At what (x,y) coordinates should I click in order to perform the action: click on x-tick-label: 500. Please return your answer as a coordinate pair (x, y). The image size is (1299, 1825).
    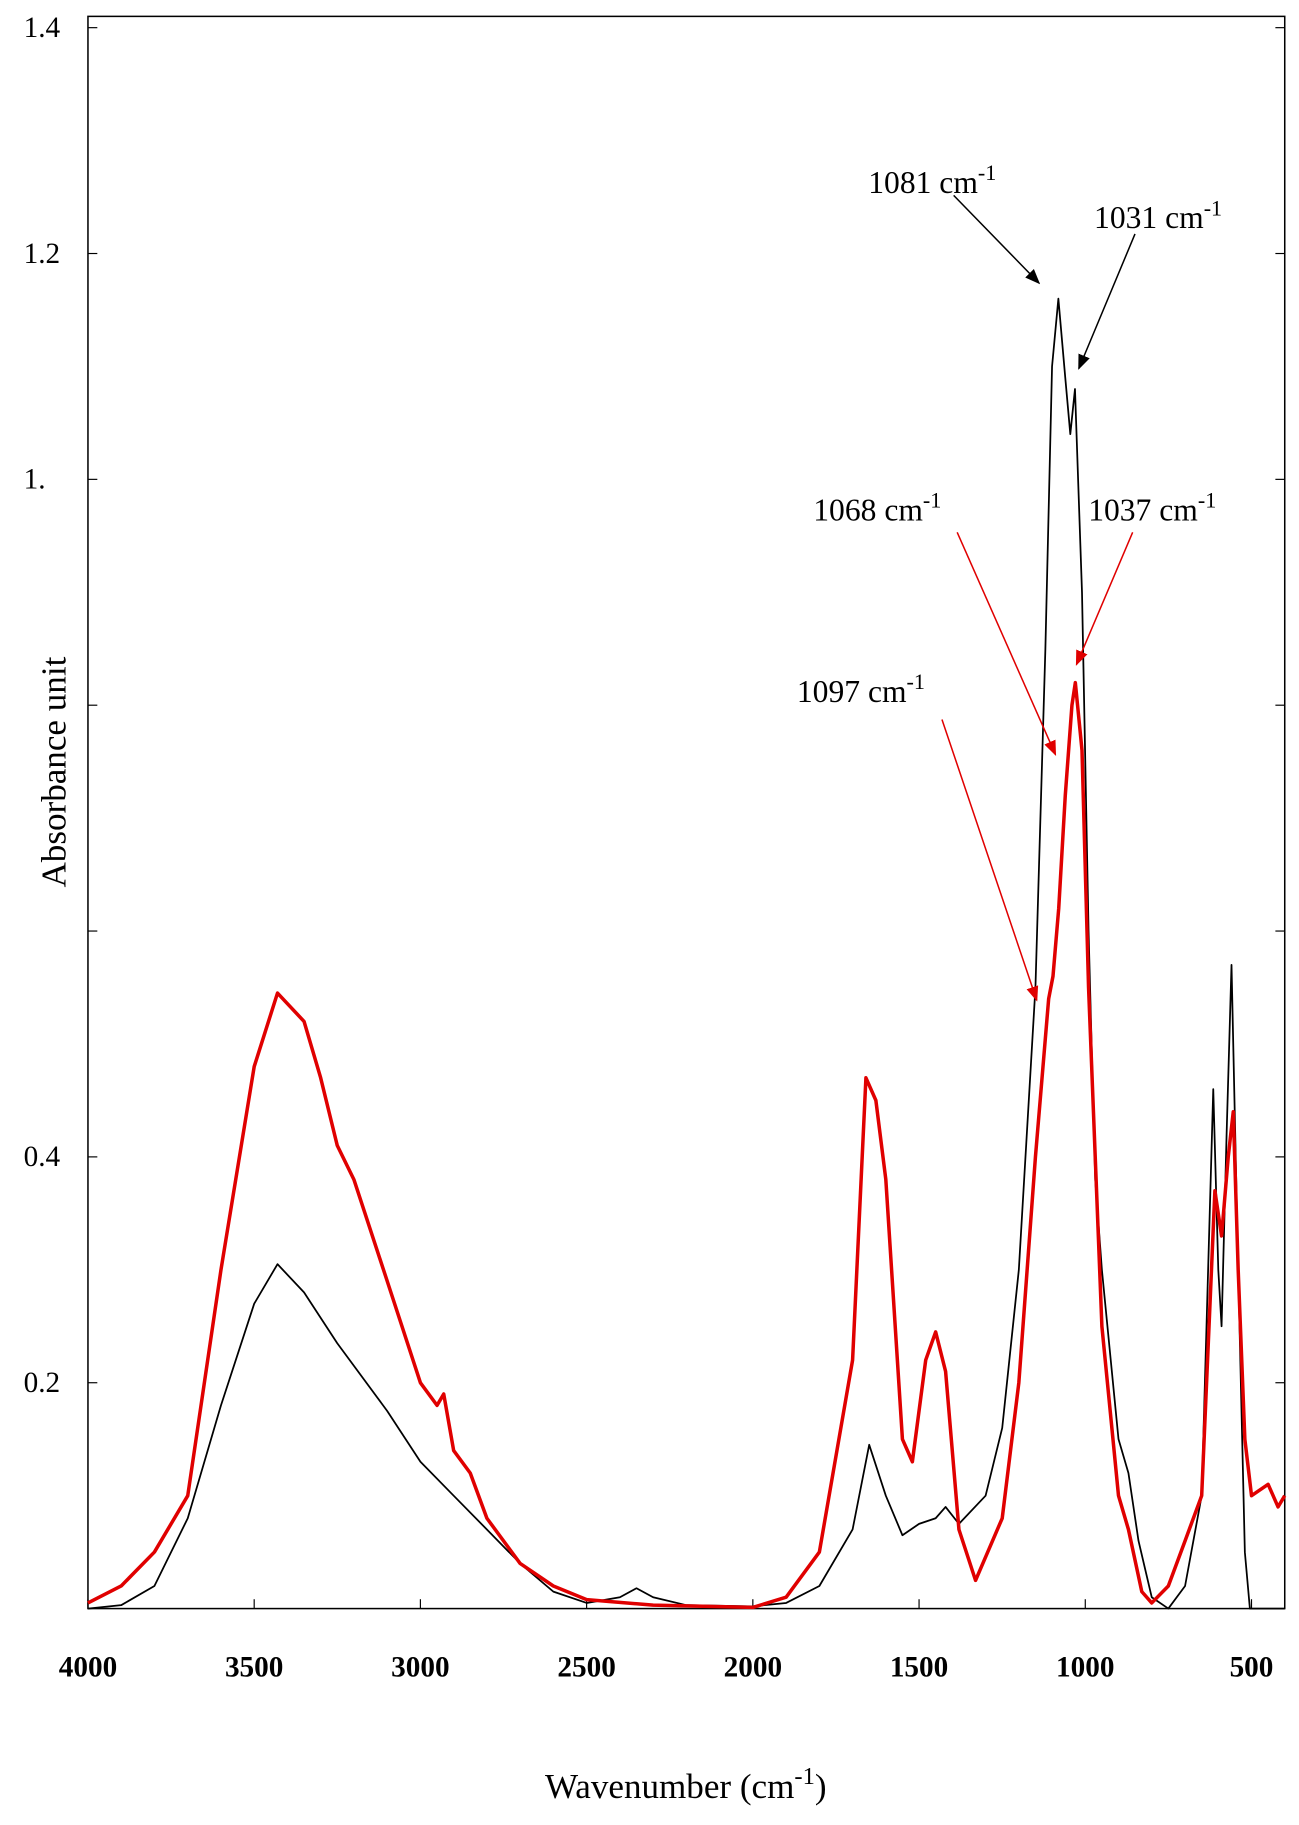
    Looking at the image, I should click on (1252, 1667).